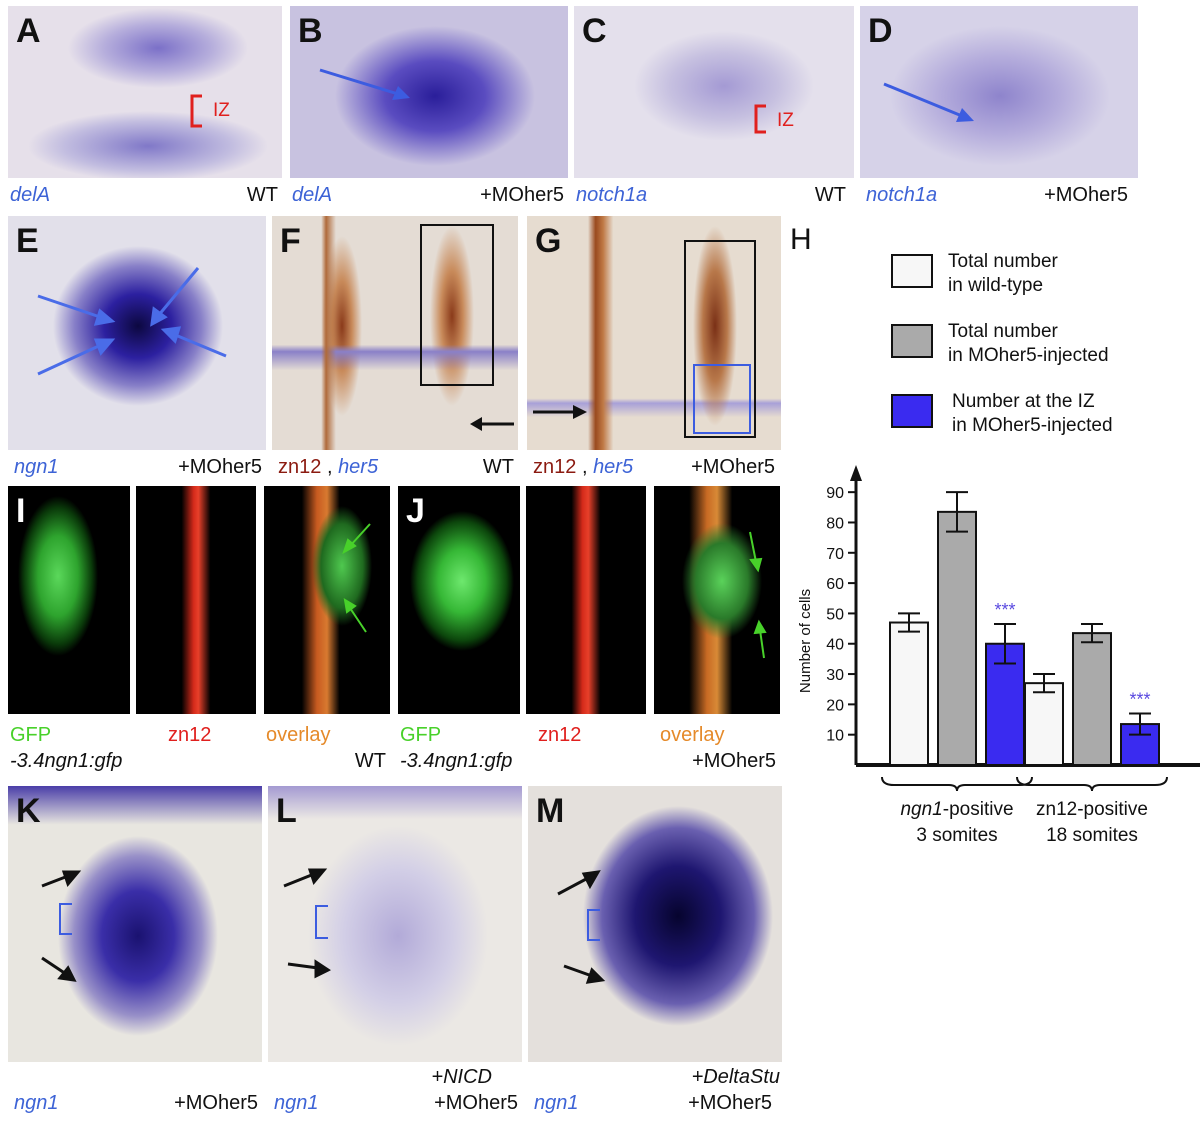  I want to click on y-tick-label: 20, so click(835, 705).